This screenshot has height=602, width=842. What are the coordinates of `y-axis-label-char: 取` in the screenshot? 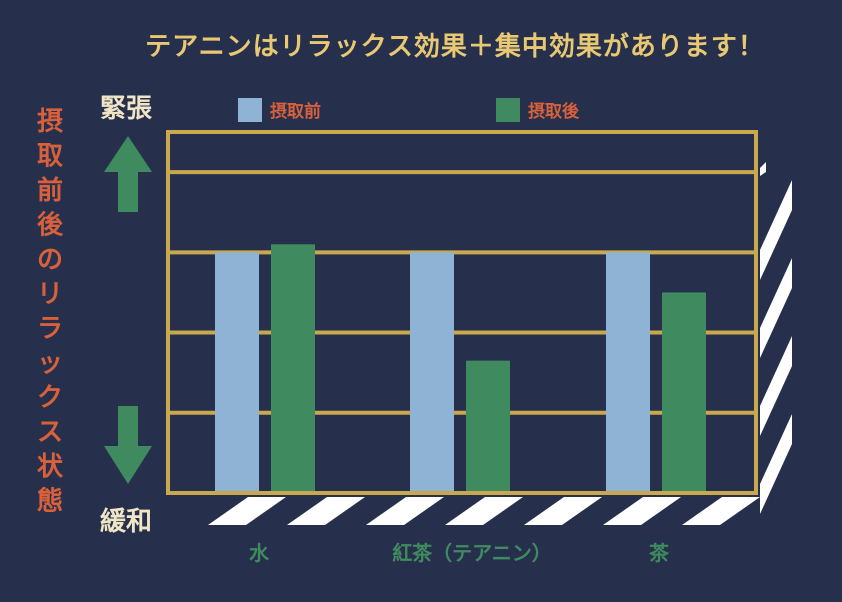 It's located at (50, 157).